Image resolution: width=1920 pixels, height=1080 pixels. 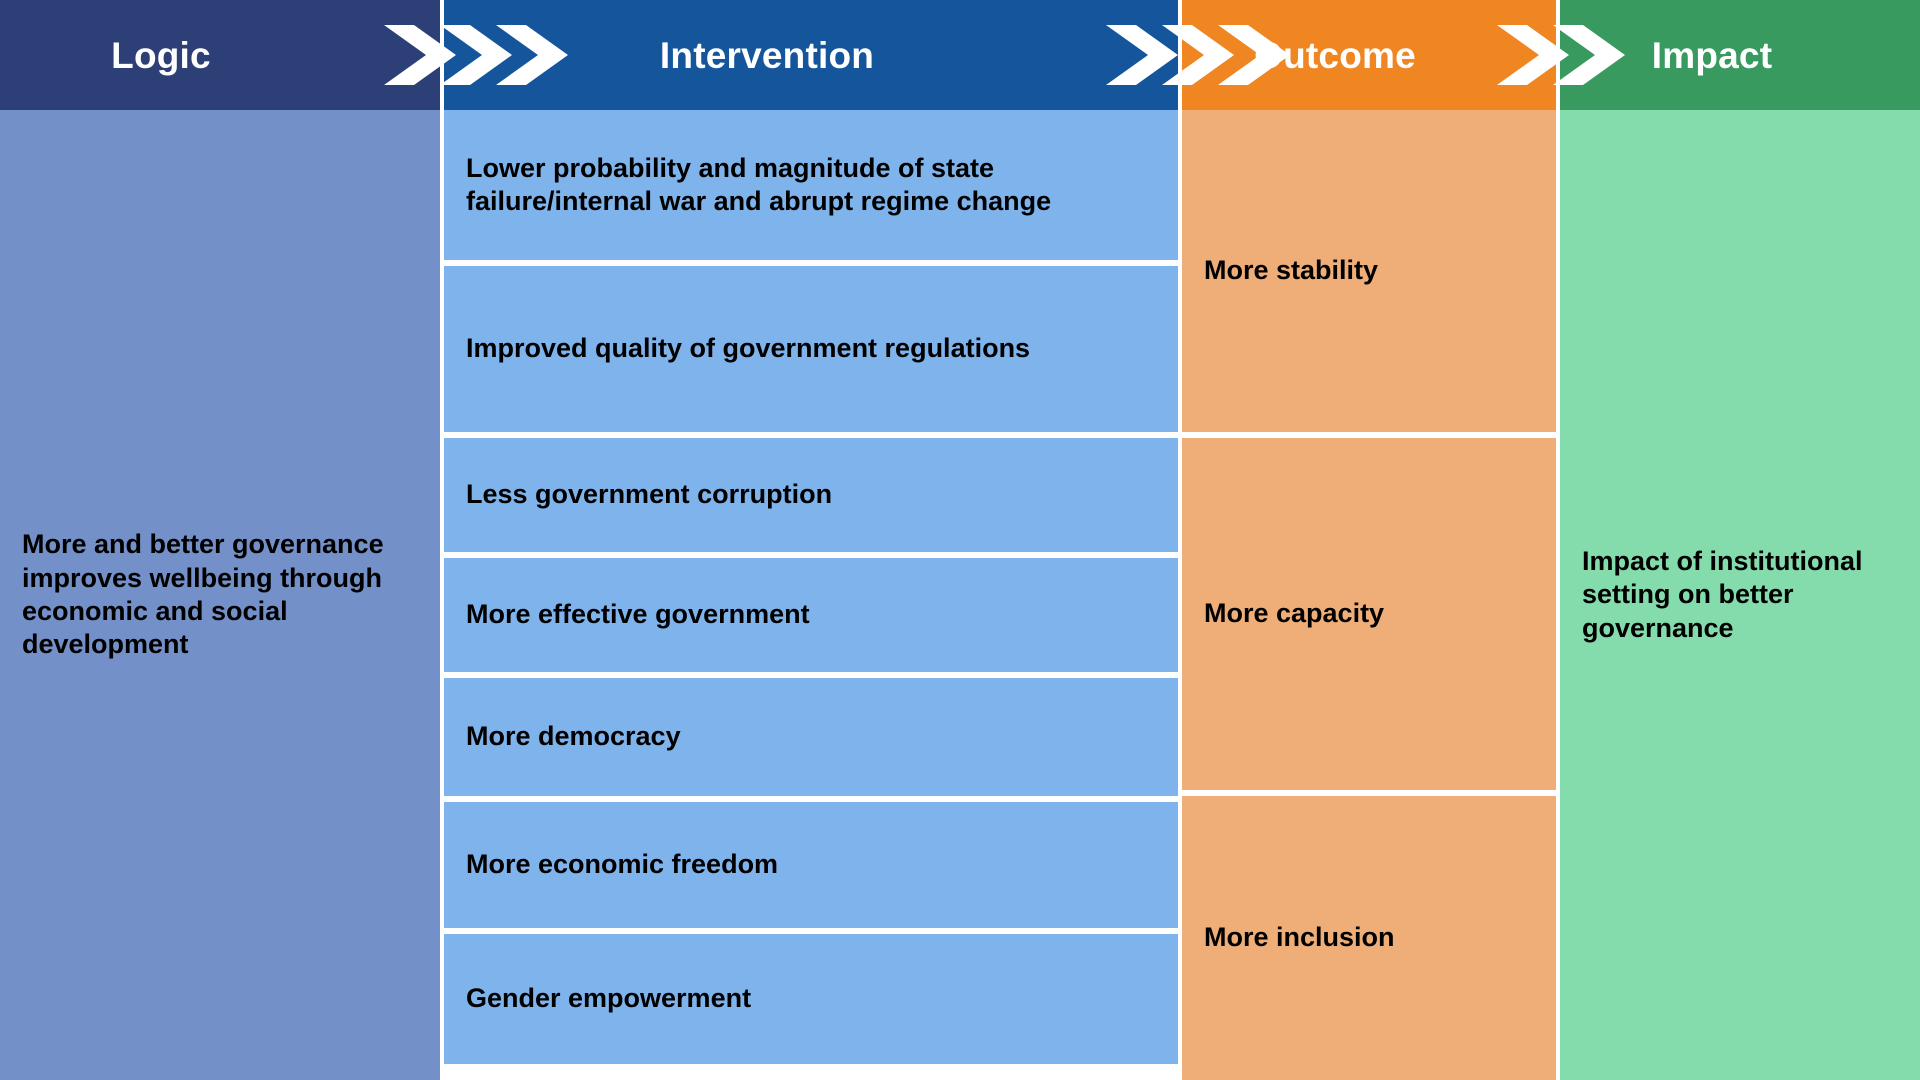 I want to click on intervention-cell: Less government corruption, so click(x=811, y=495).